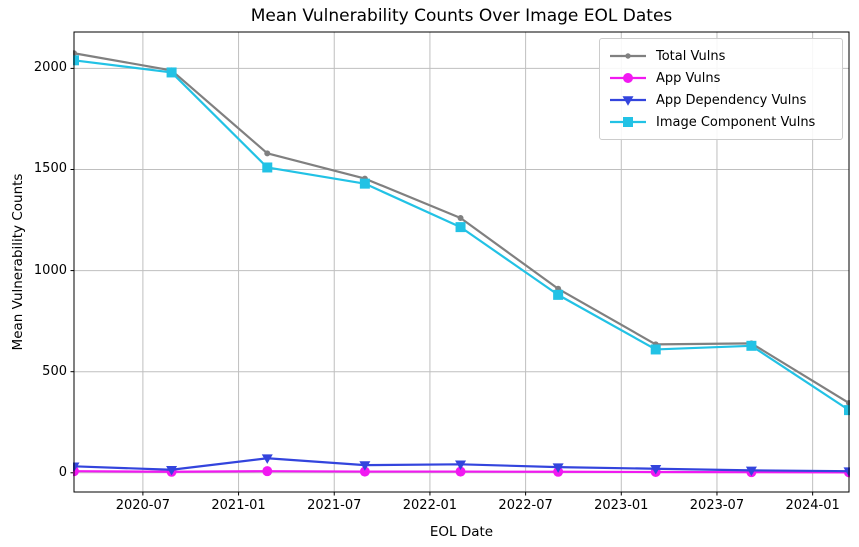  I want to click on x-tick-label: 2021-07, so click(334, 505).